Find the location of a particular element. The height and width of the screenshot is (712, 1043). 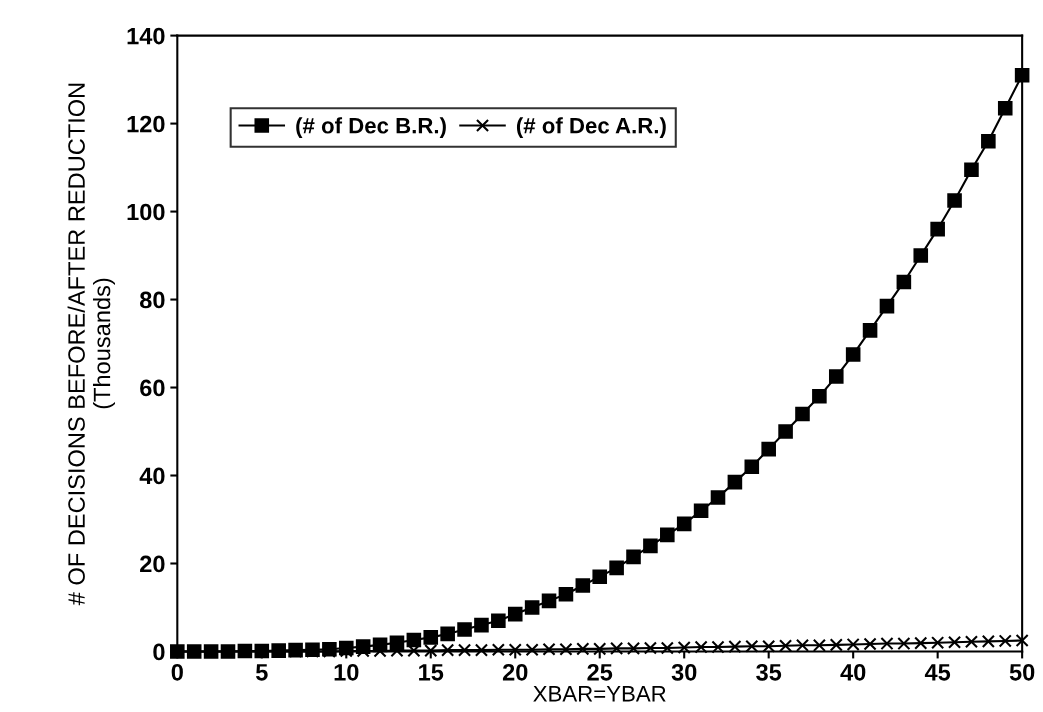

y-axis-title: # OF DECISIONS BEFORE/AFTER REDUCTION (Thousands) is located at coordinates (91, 344).